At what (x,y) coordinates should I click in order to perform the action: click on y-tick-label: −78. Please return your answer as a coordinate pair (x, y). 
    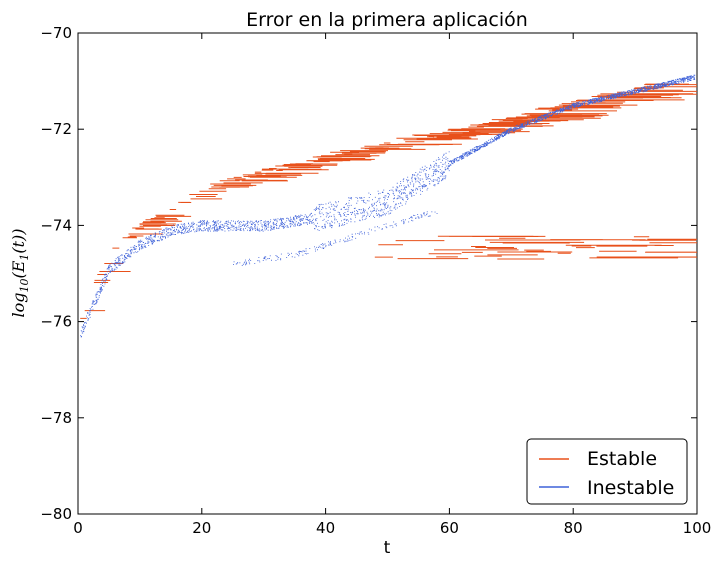
    Looking at the image, I should click on (56, 418).